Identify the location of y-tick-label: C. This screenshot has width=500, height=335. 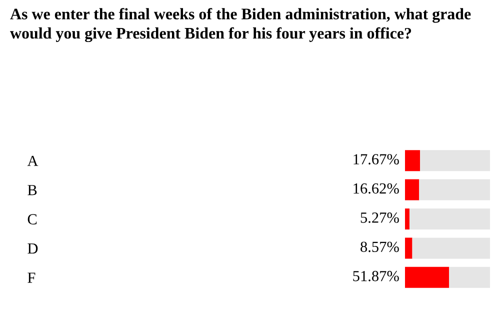
(32, 219).